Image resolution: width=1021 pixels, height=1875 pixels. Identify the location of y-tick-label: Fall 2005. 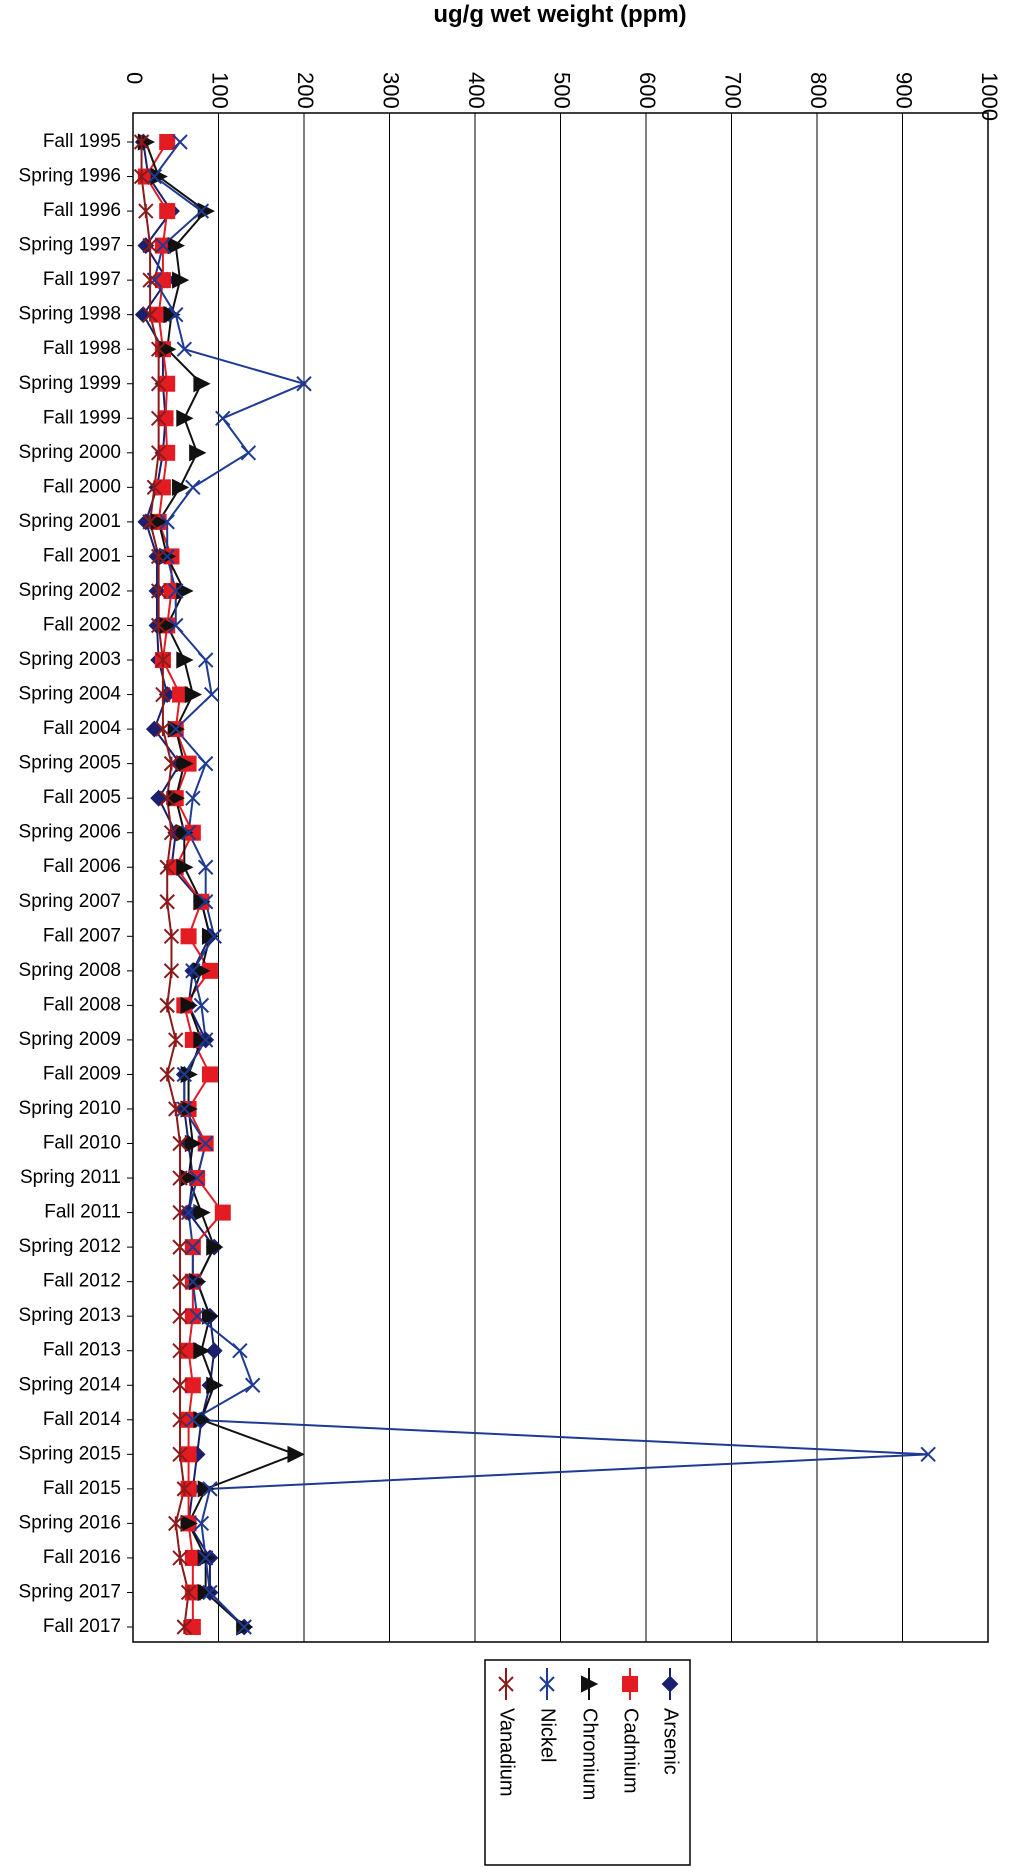
(82, 797).